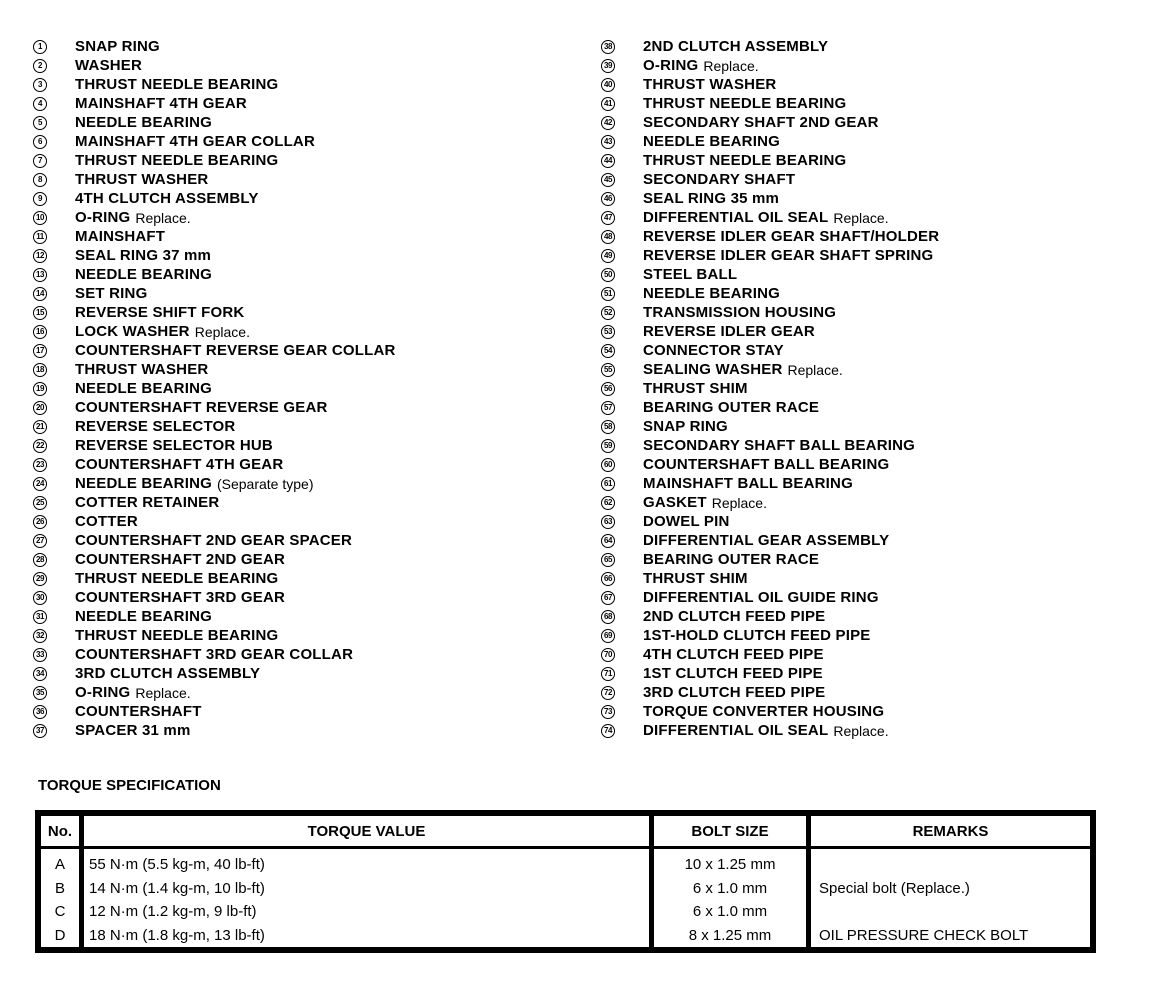  I want to click on parts-list-item: 33 COUNTERSHAFT 3RD GEAR COLLAR, so click(214, 654).